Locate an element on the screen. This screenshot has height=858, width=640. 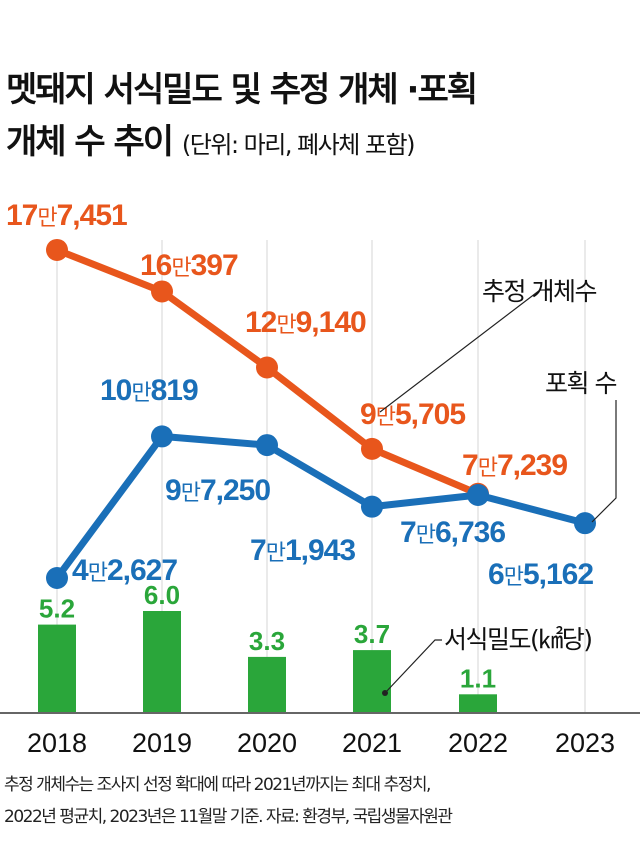
x-tick-label: 2020 is located at coordinates (267, 743).